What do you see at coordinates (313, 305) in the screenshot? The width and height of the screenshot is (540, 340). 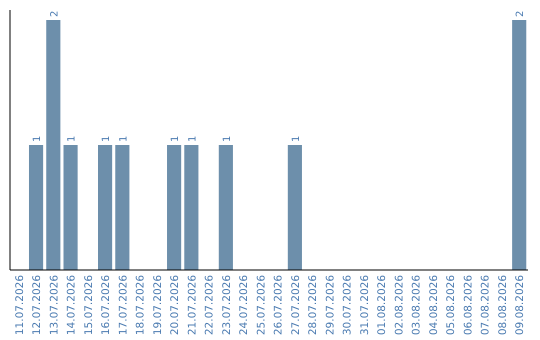 I see `x-tick-label: 28.07.2026` at bounding box center [313, 305].